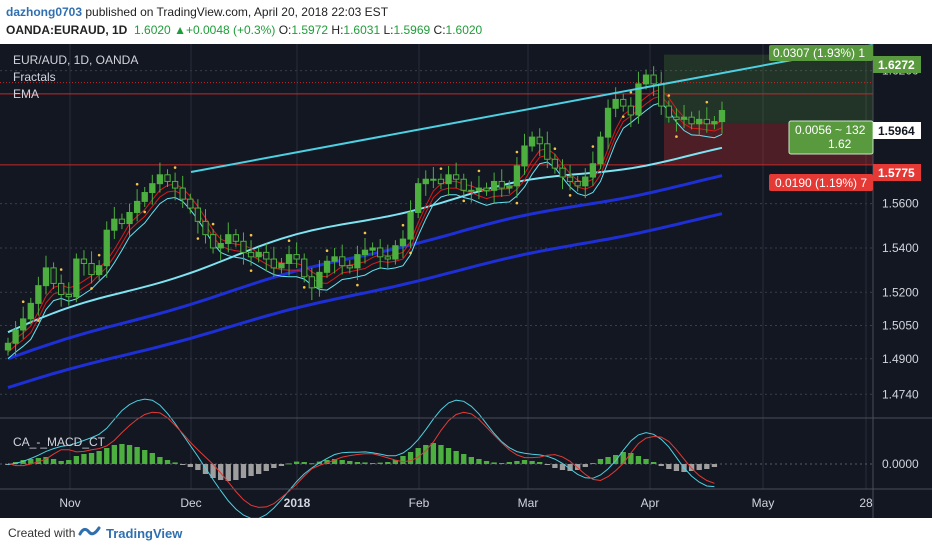 The width and height of the screenshot is (932, 550). What do you see at coordinates (821, 53) in the screenshot?
I see `profit-label-box` at bounding box center [821, 53].